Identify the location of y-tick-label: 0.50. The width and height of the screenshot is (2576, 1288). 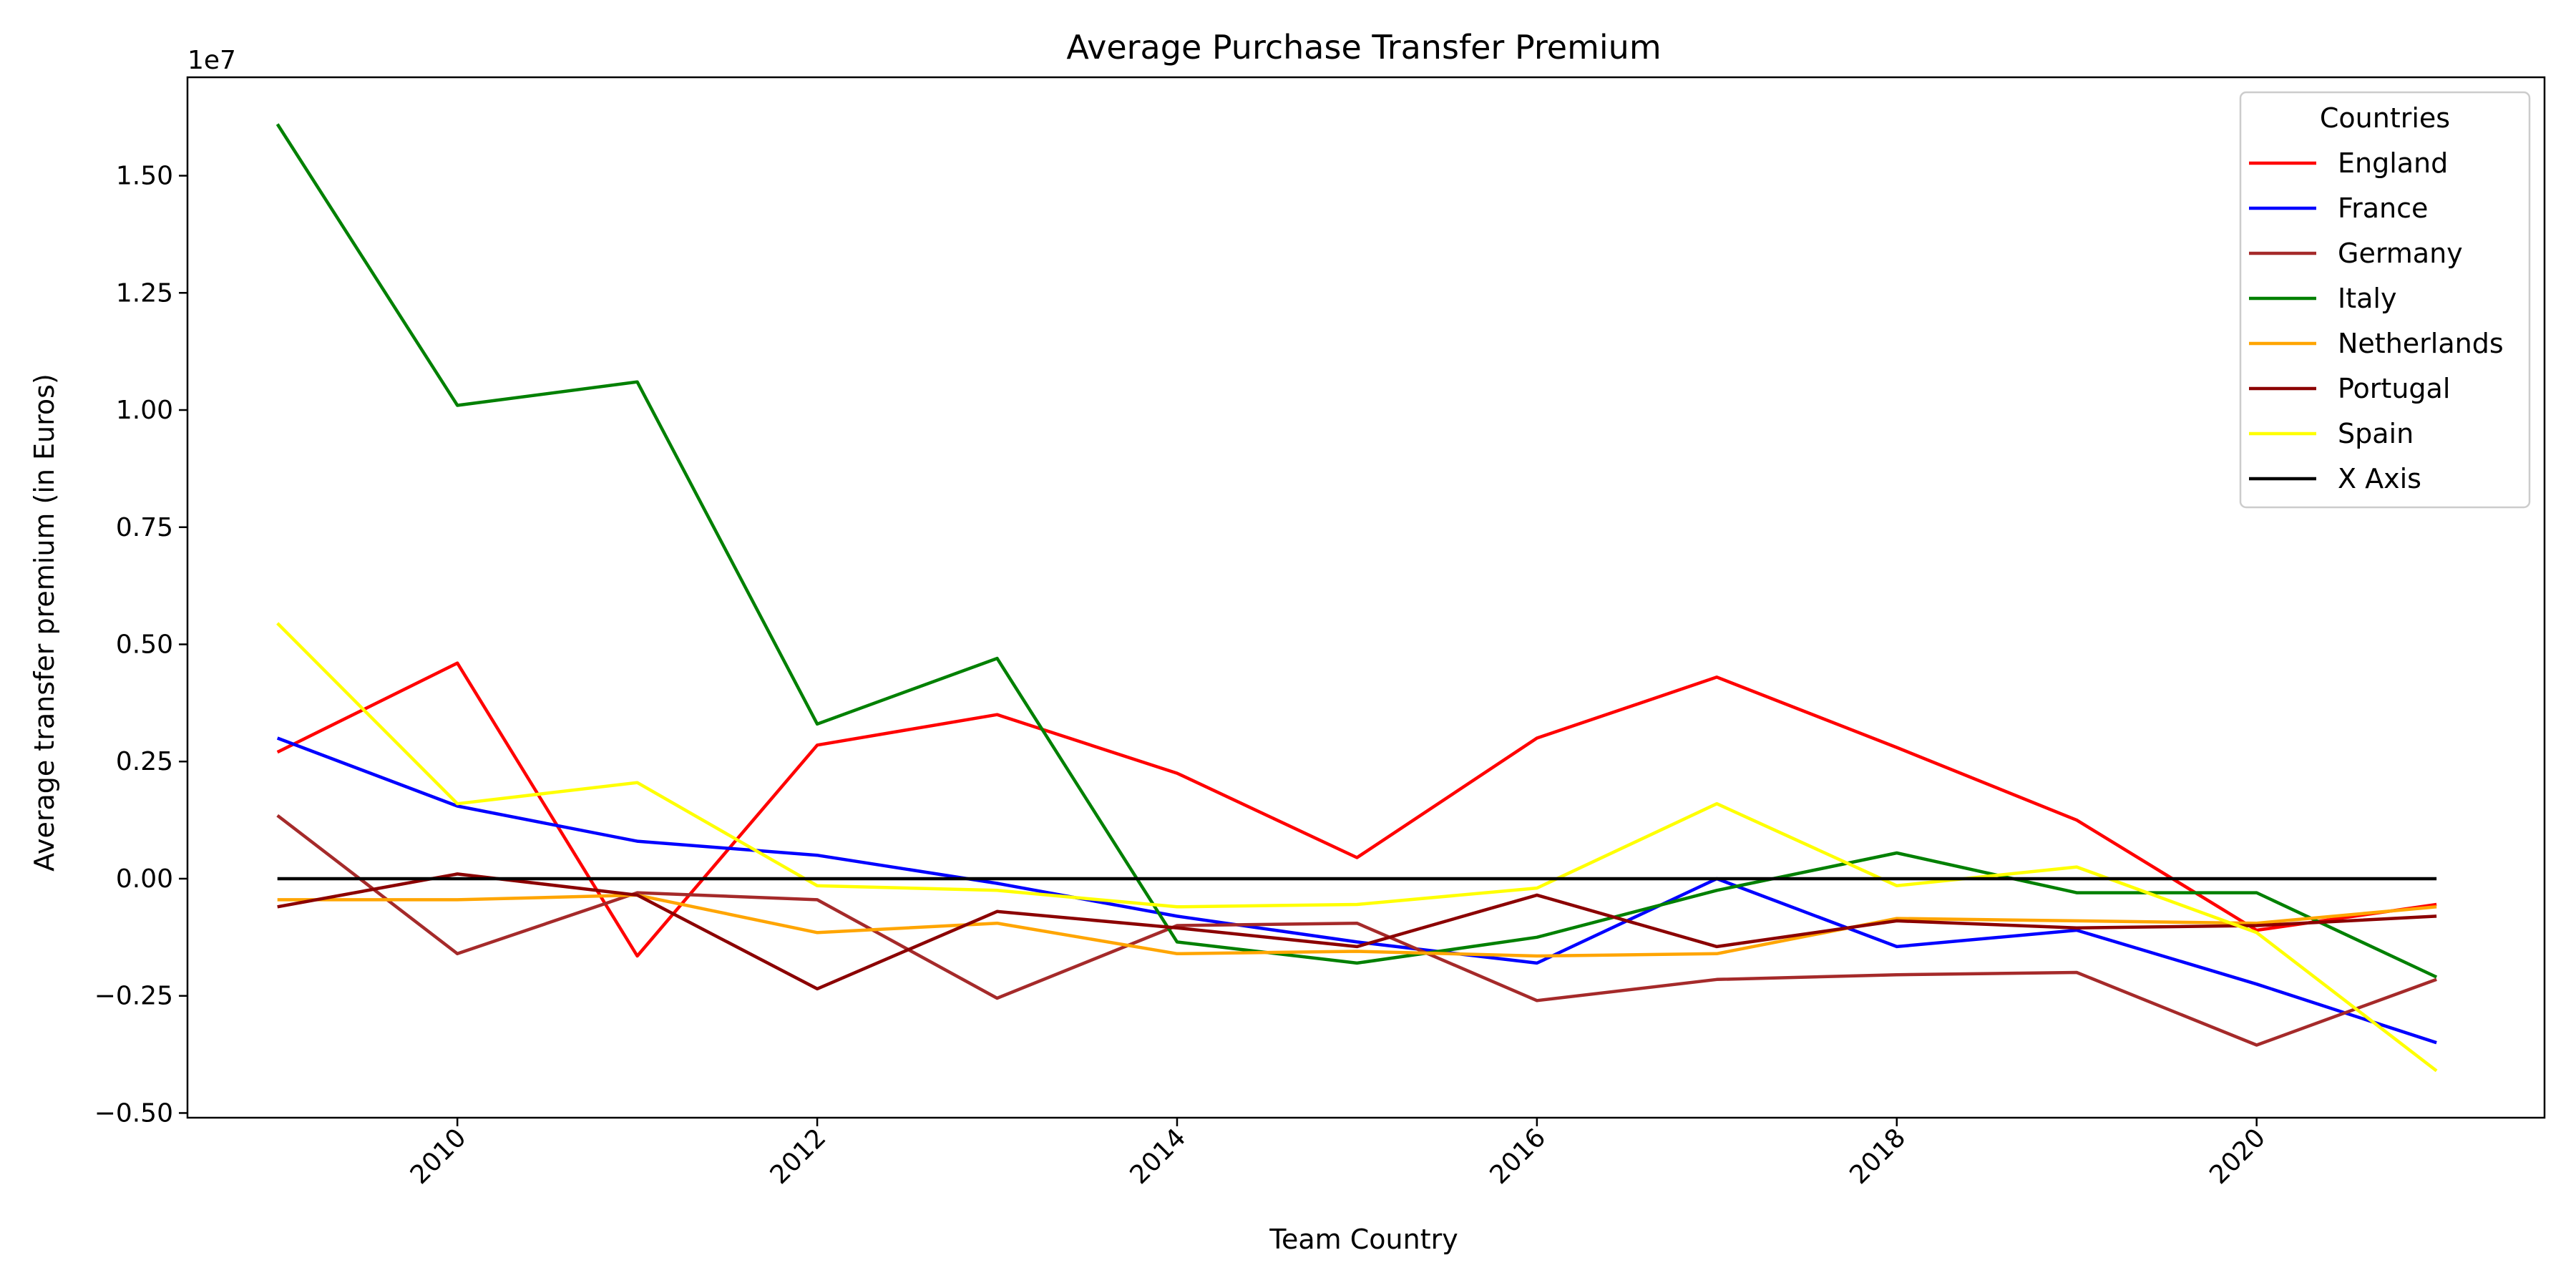
(144, 644).